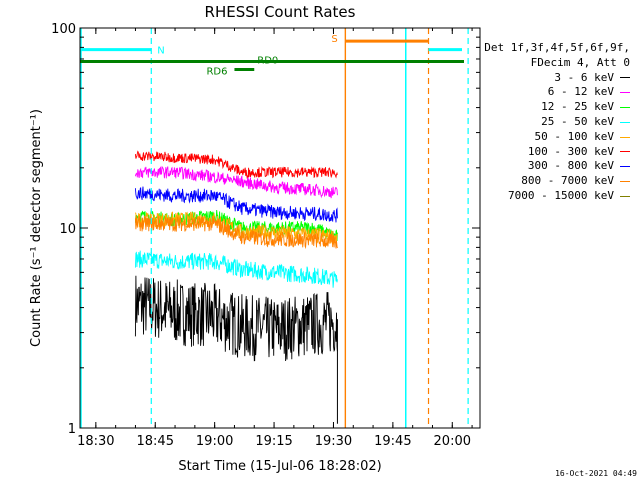 This screenshot has width=640, height=480. I want to click on legend-entry: 3 - 6 keV, so click(557, 78).